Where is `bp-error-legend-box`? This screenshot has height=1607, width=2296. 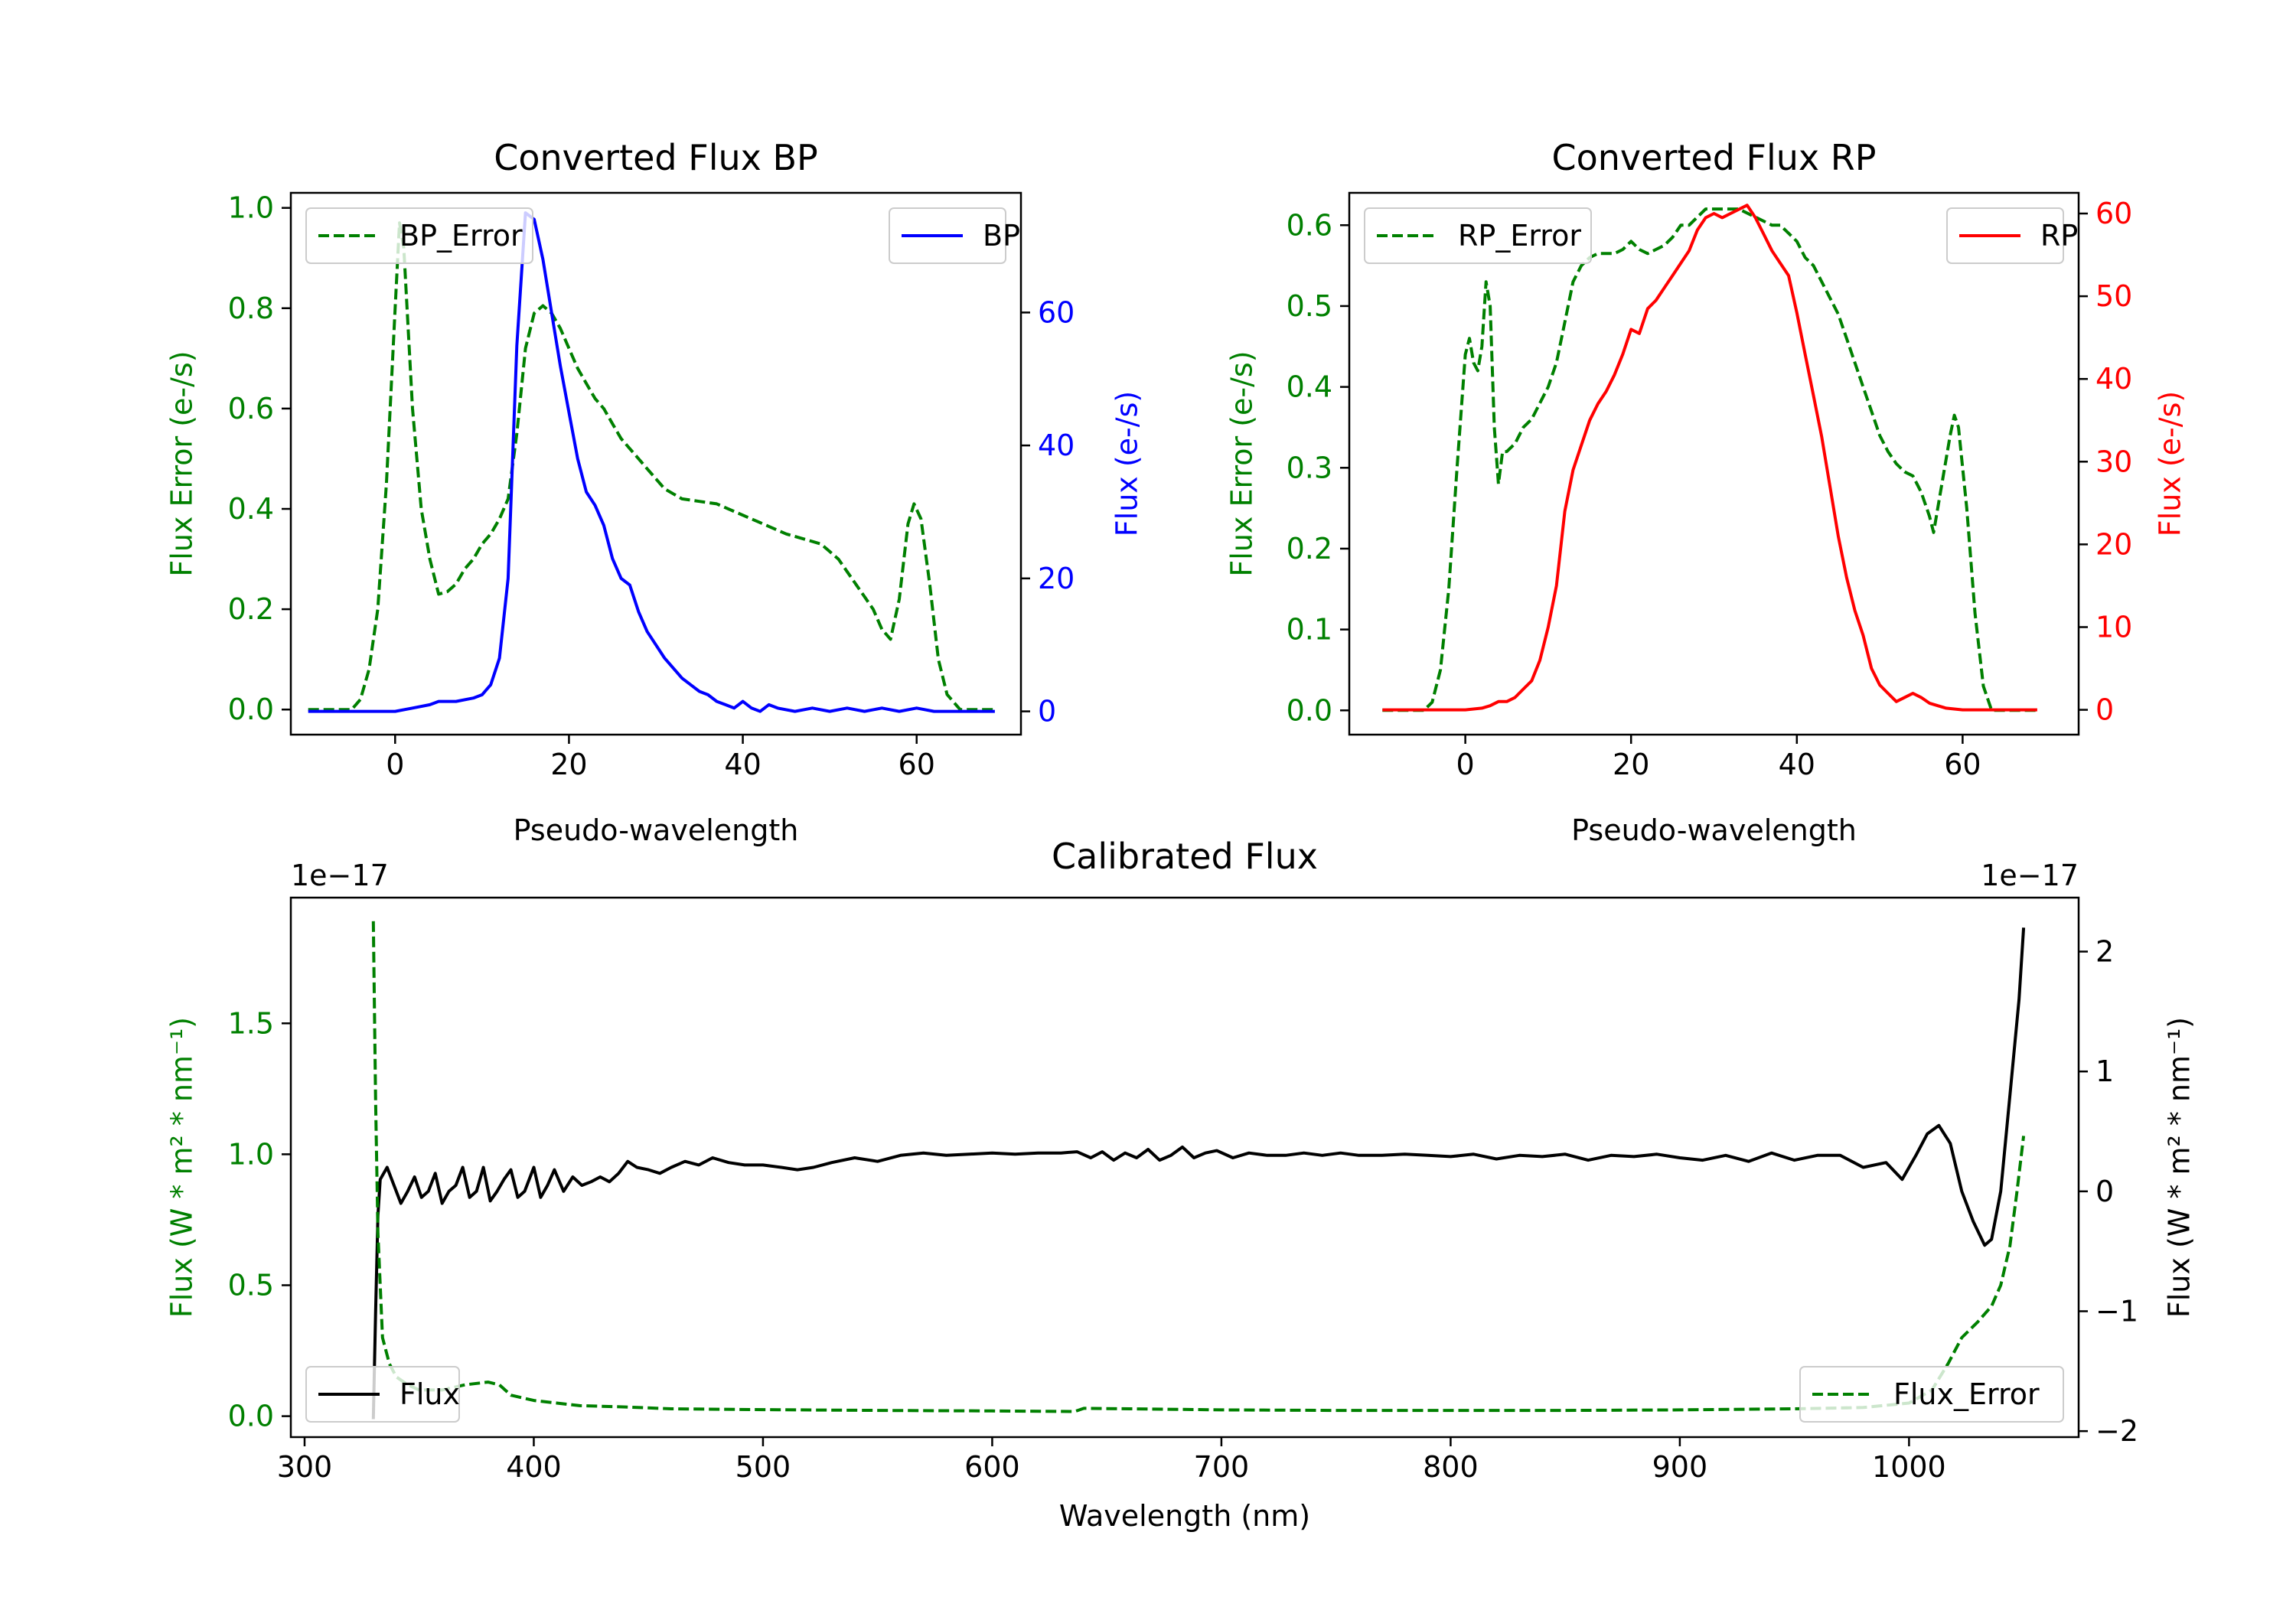
bp-error-legend-box is located at coordinates (419, 235).